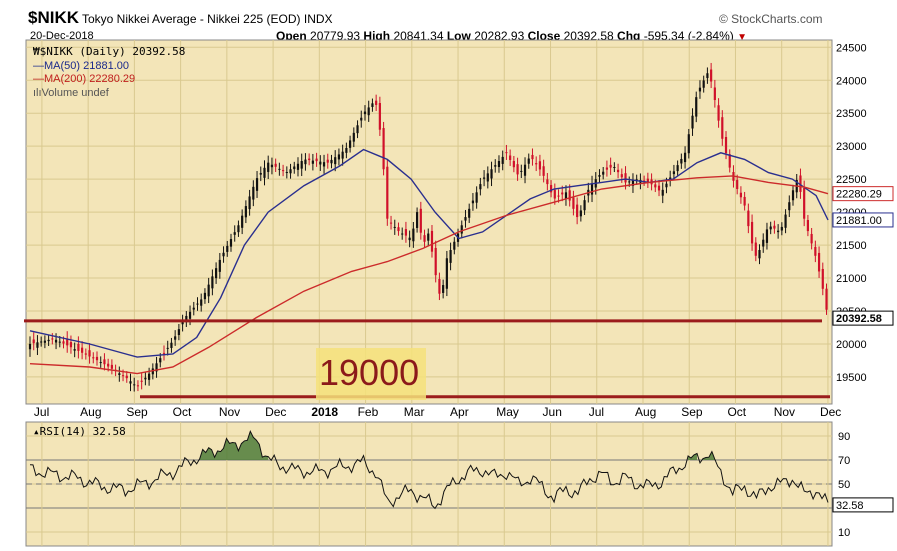  Describe the element at coordinates (844, 437) in the screenshot. I see `rsi-tick-label: 90` at that location.